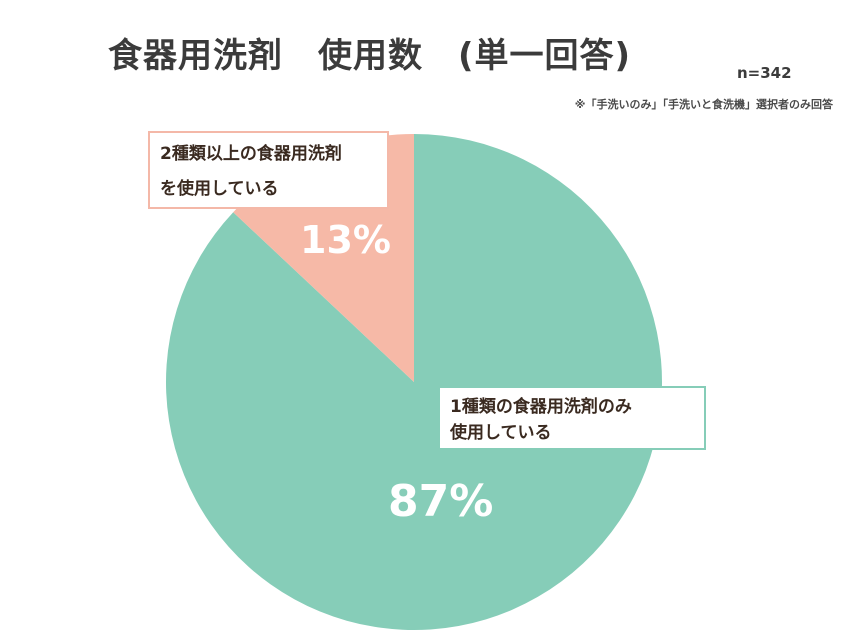  I want to click on slice-label-box-single: 1種類の食器用洗剤のみ 使用している, so click(572, 418).